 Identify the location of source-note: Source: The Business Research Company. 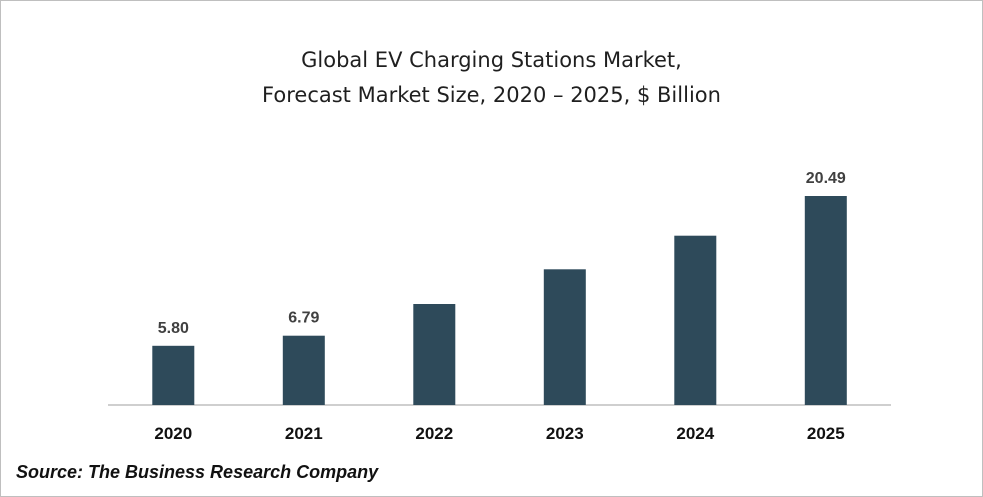
(197, 472).